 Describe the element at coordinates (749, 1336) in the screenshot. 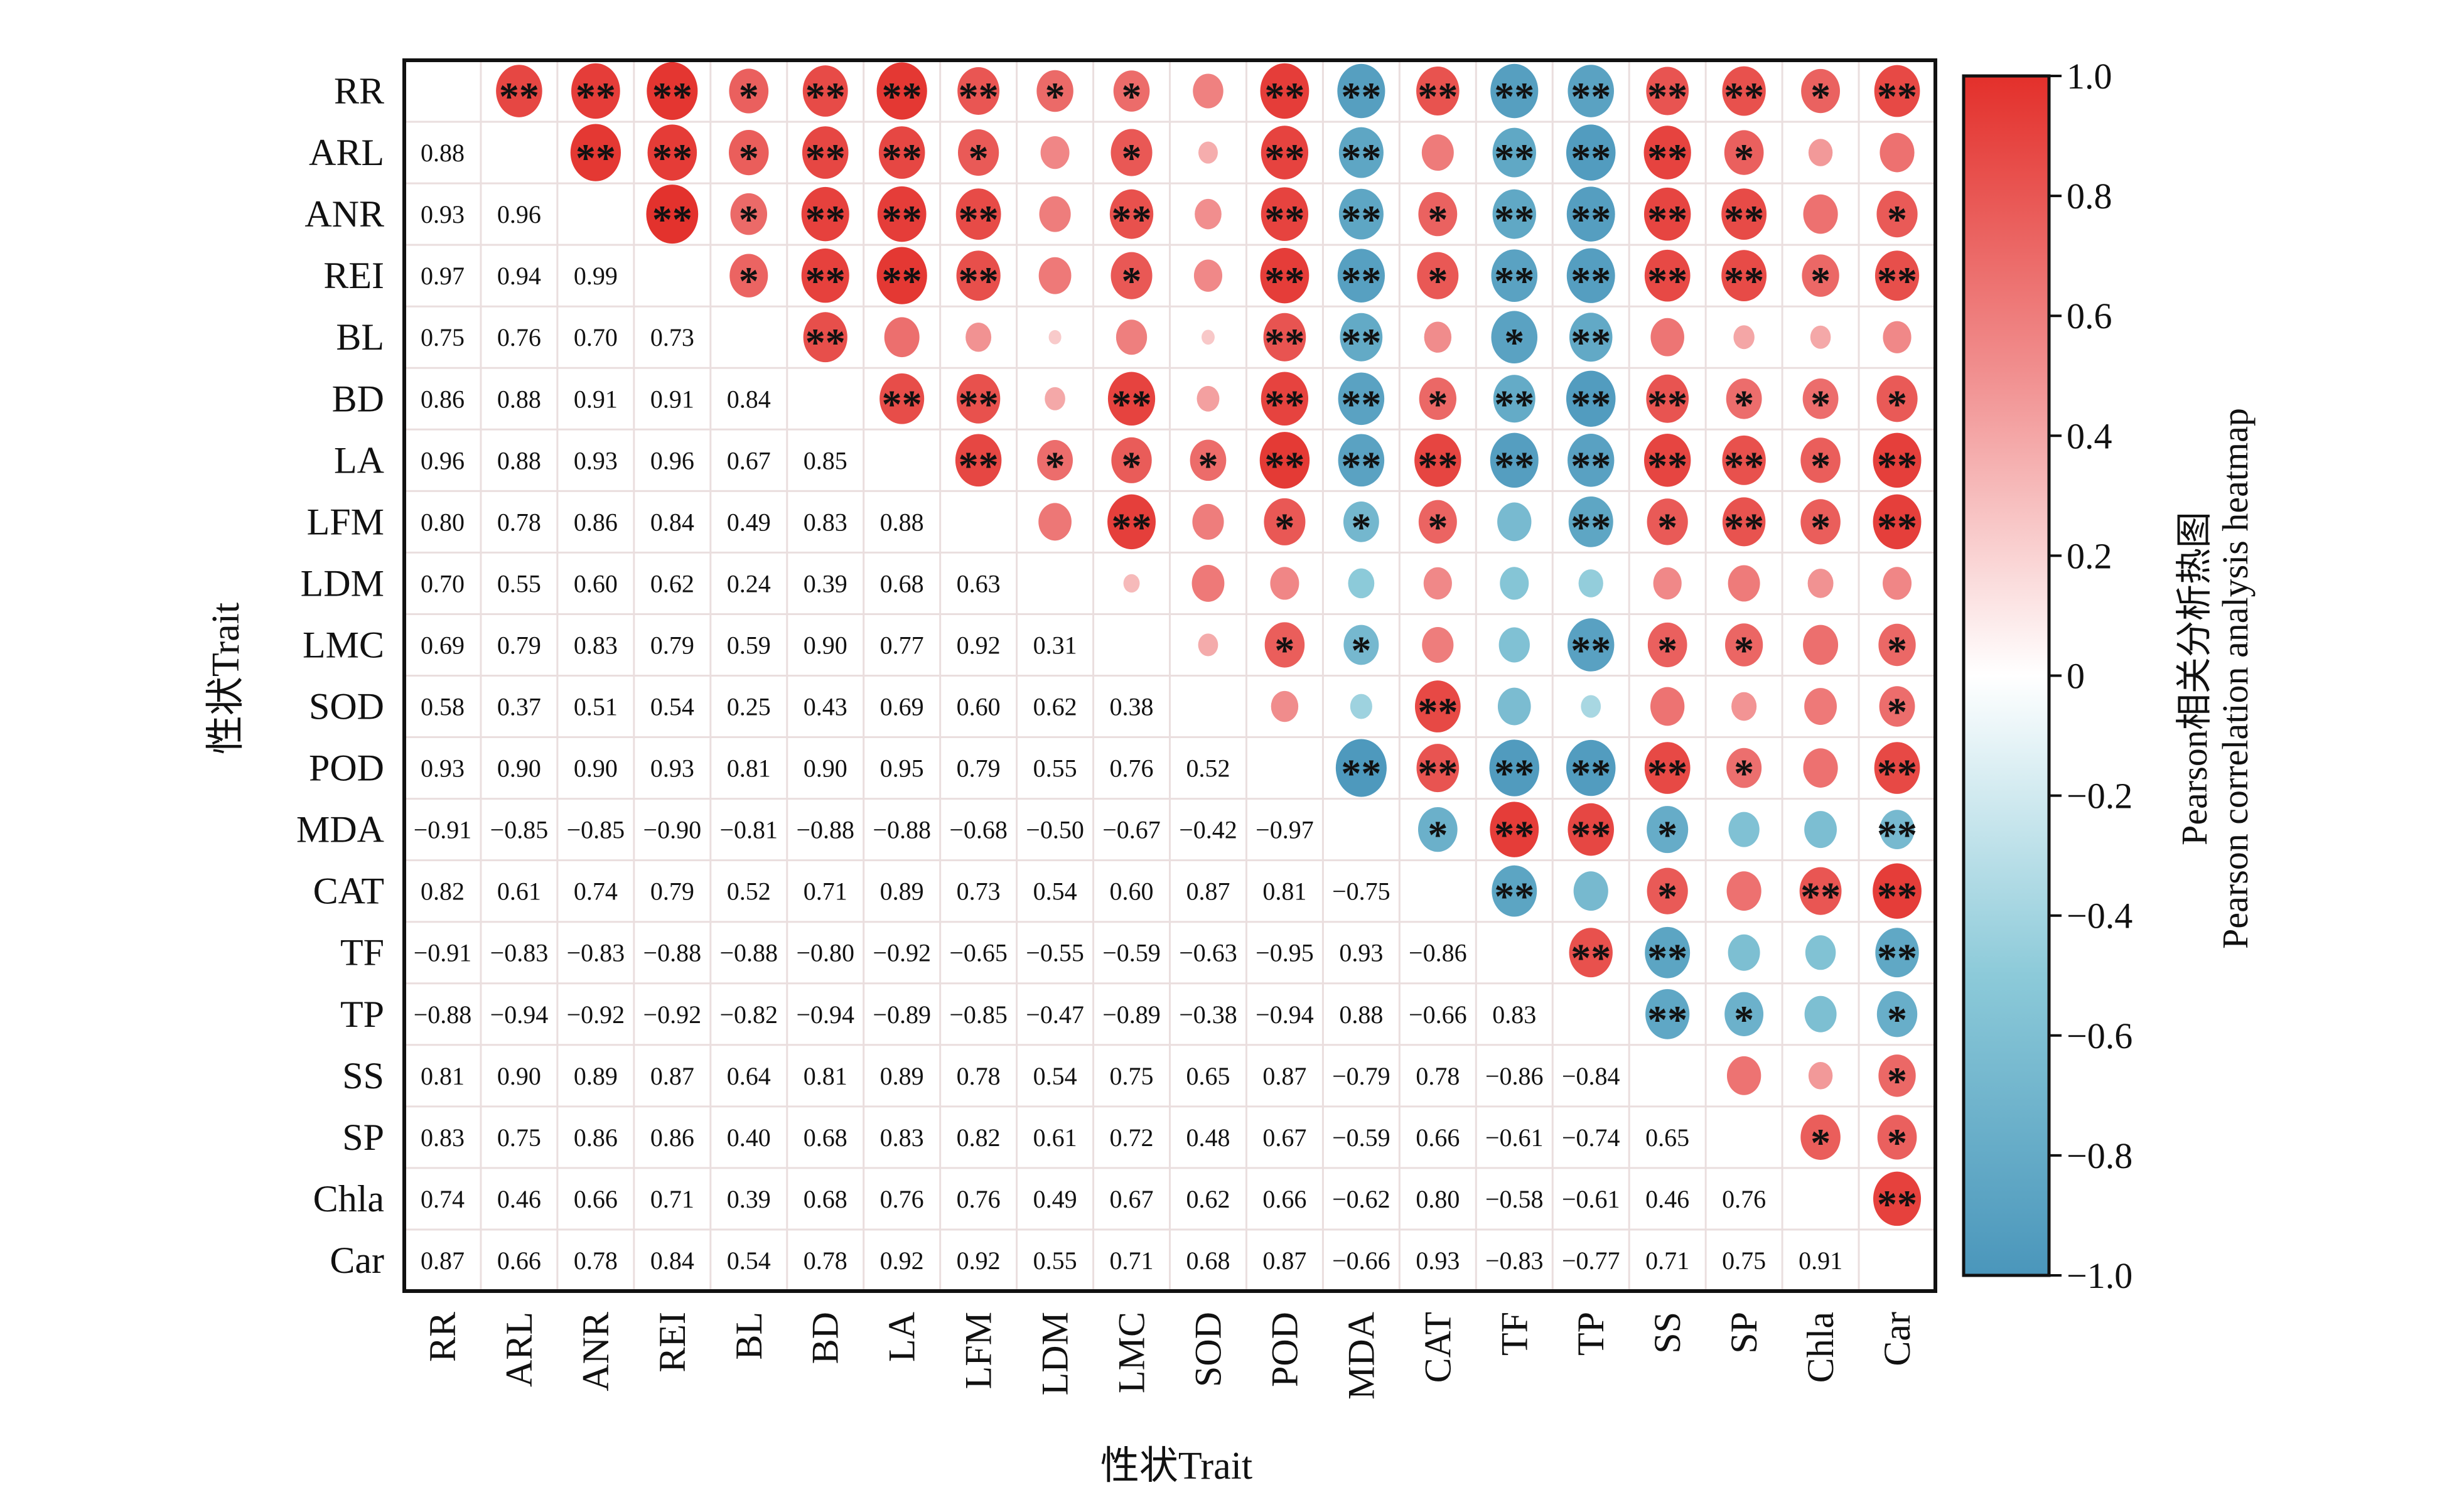

I see `column-label: BL` at that location.